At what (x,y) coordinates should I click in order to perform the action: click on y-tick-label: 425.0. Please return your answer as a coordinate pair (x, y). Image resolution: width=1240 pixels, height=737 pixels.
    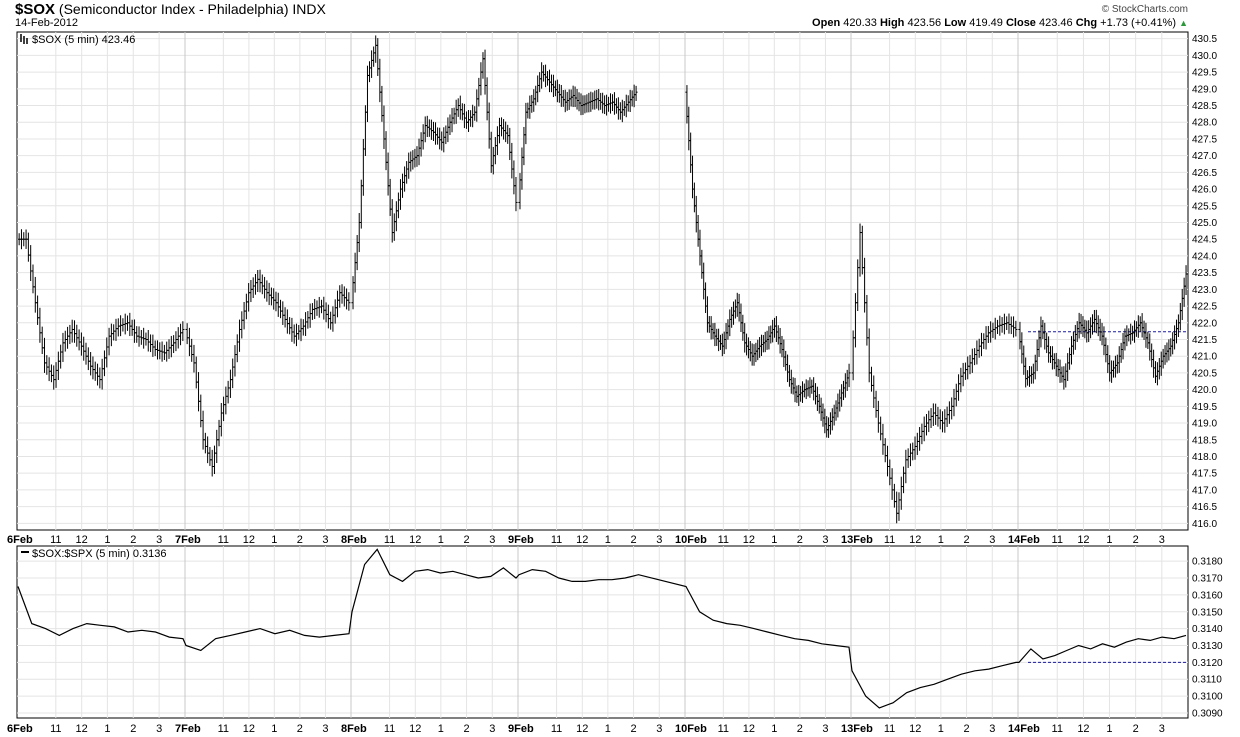
    Looking at the image, I should click on (1204, 223).